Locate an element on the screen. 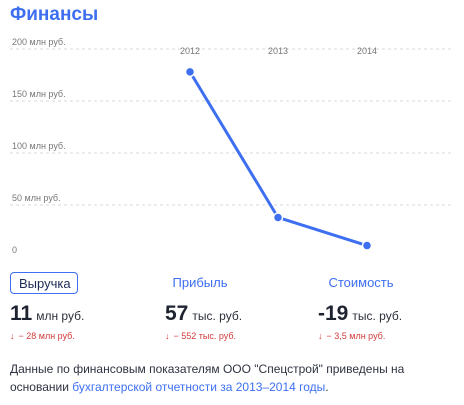 The image size is (464, 405). metric-value-block: -19 тыс. руб. ↓ − 3,5 млн руб. is located at coordinates (360, 321).